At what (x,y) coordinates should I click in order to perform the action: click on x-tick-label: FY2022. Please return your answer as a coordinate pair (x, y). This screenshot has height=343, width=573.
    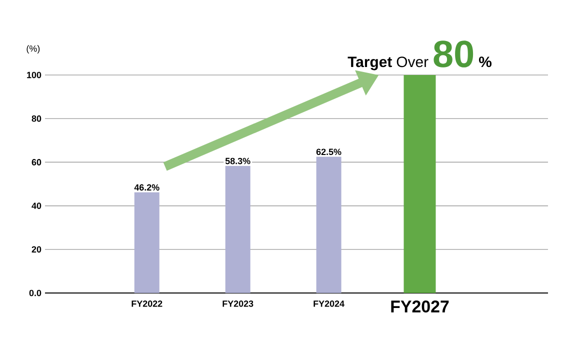
    Looking at the image, I should click on (147, 303).